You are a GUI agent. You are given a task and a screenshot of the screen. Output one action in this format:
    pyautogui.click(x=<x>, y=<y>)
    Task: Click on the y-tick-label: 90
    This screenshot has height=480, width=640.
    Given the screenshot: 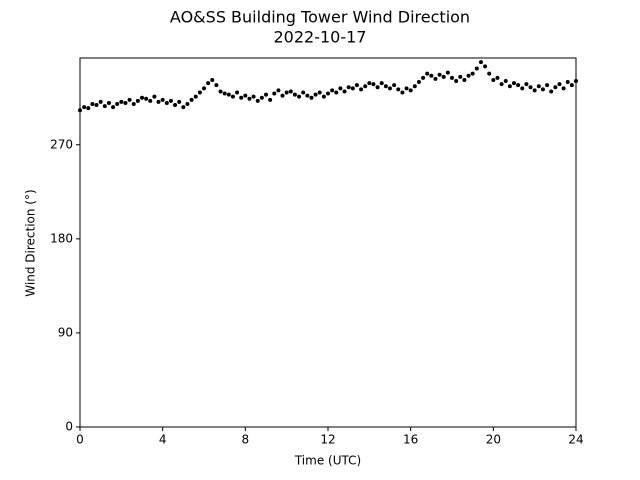 What is the action you would take?
    pyautogui.click(x=65, y=332)
    